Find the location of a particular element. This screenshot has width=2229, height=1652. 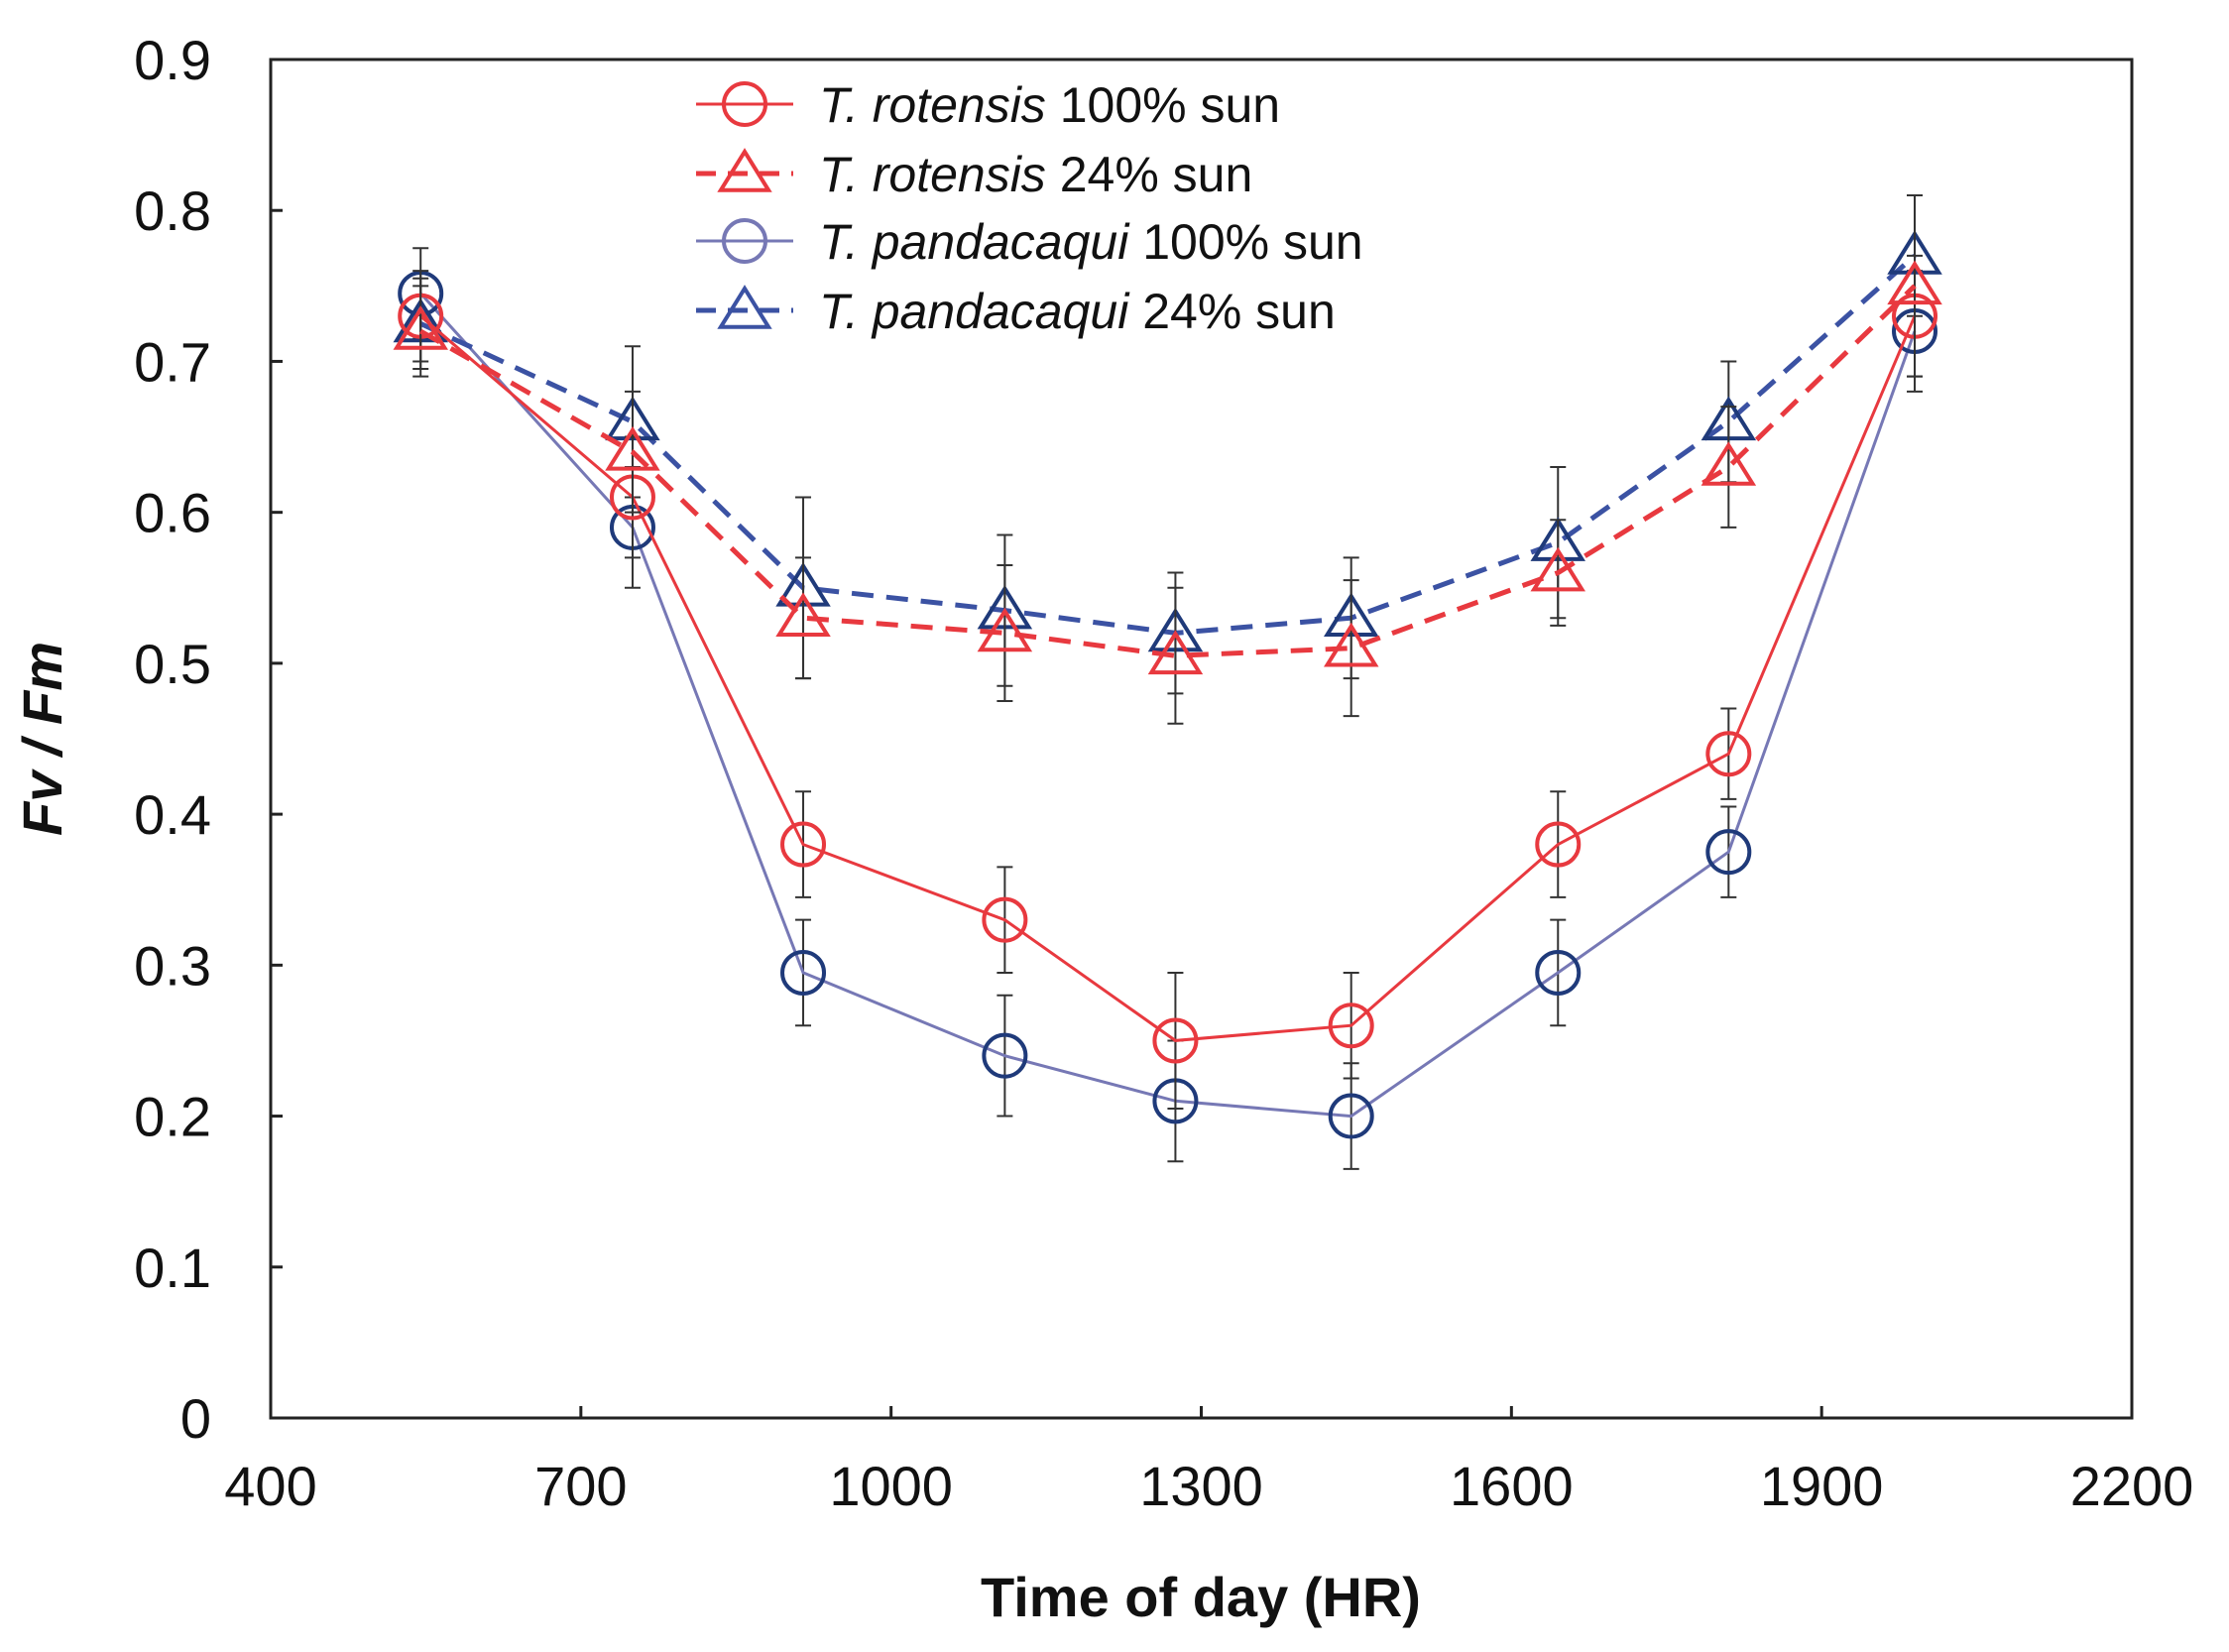

x-tick-label: 1000 is located at coordinates (891, 1486).